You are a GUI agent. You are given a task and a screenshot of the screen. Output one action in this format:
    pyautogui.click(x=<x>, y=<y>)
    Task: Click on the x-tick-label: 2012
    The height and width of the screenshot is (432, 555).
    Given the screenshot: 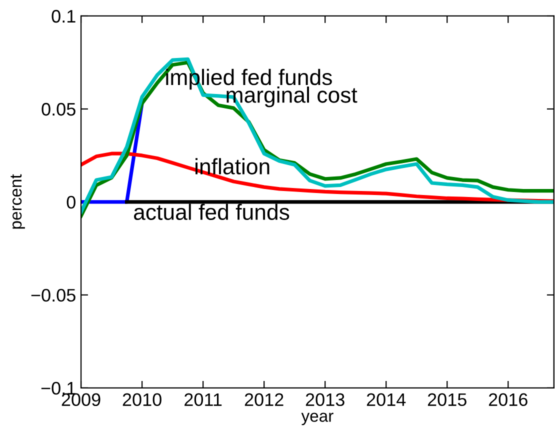 What is the action you would take?
    pyautogui.click(x=264, y=399)
    